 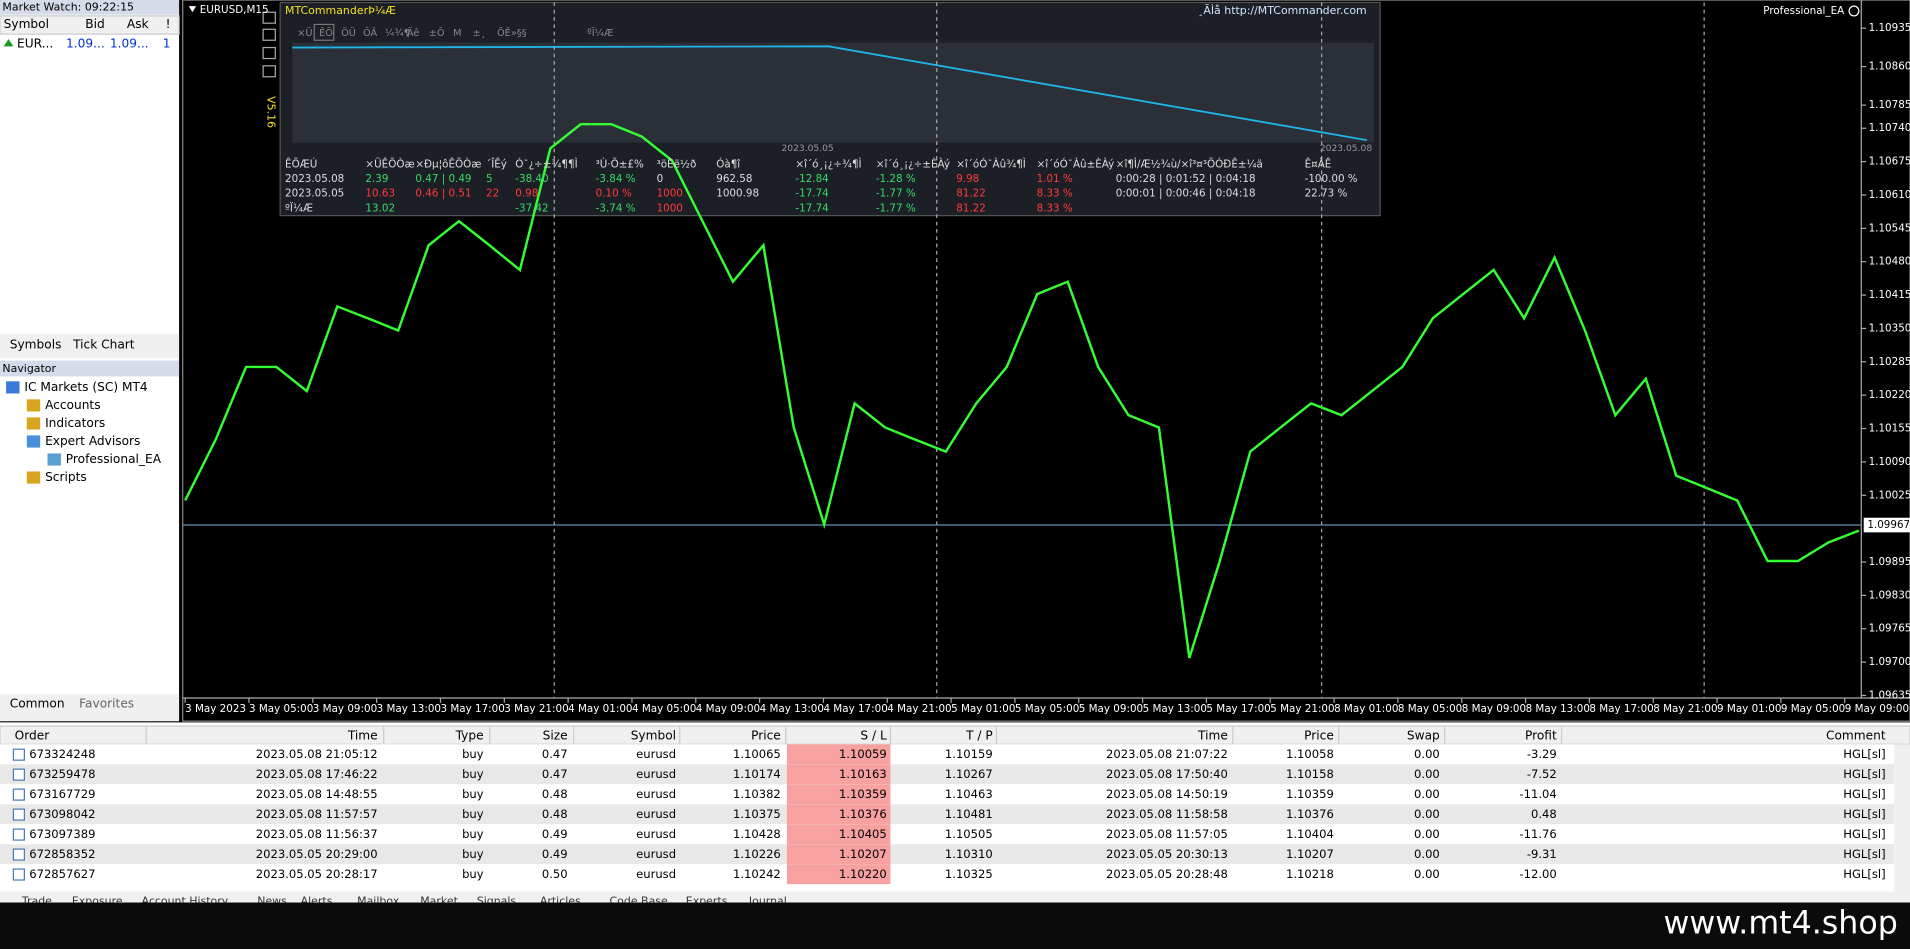 What do you see at coordinates (1186, 194) in the screenshot?
I see `panel-cell: 0:00:01 | 0:00:46 | 0:04:18` at bounding box center [1186, 194].